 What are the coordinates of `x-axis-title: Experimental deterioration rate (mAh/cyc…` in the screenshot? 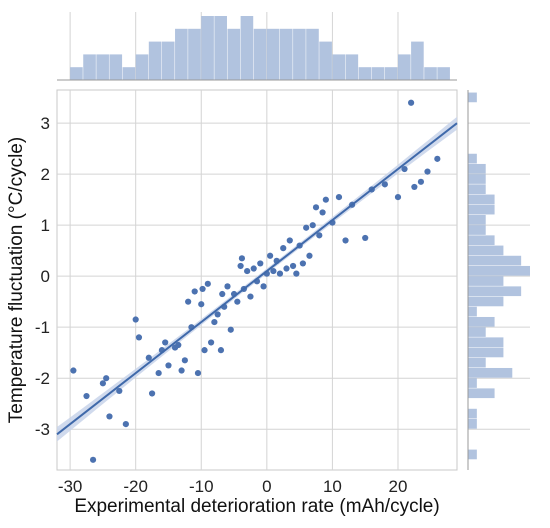 It's located at (256, 506).